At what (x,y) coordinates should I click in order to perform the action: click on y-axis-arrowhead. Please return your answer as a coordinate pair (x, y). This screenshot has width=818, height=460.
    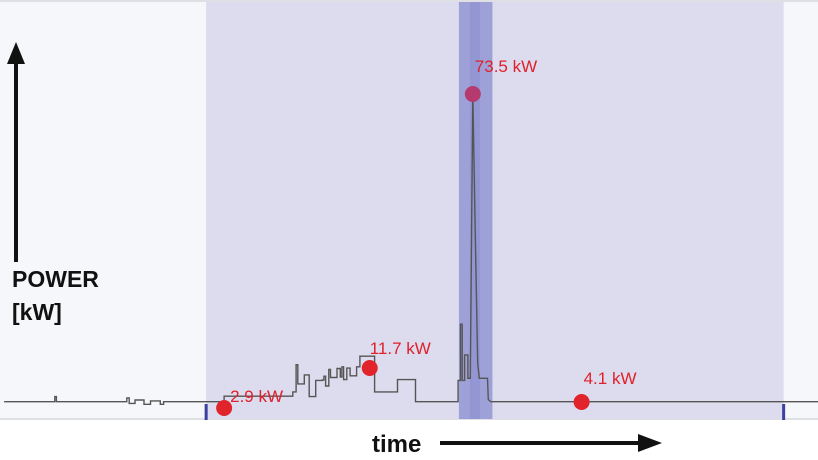
    Looking at the image, I should click on (16, 53).